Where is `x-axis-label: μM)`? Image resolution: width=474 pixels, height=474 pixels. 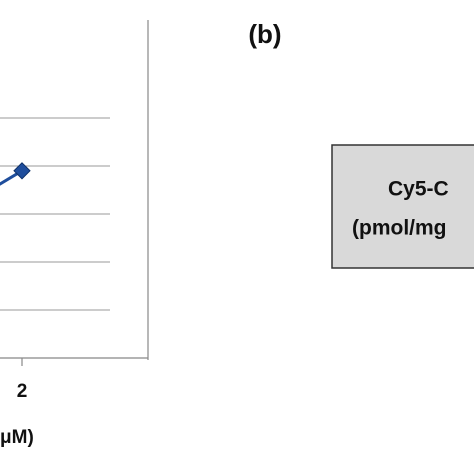
x-axis-label: μM) is located at coordinates (17, 437).